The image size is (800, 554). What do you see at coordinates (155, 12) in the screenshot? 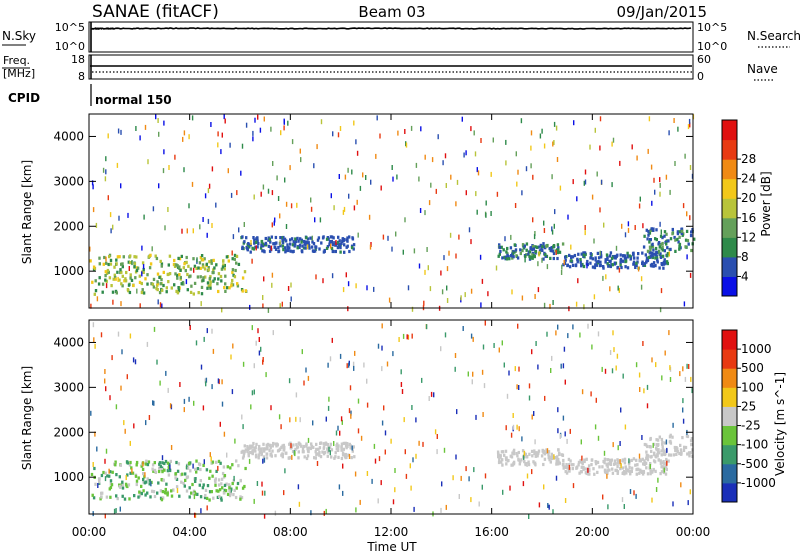
I see `station-title: SANAE (fitACF)` at bounding box center [155, 12].